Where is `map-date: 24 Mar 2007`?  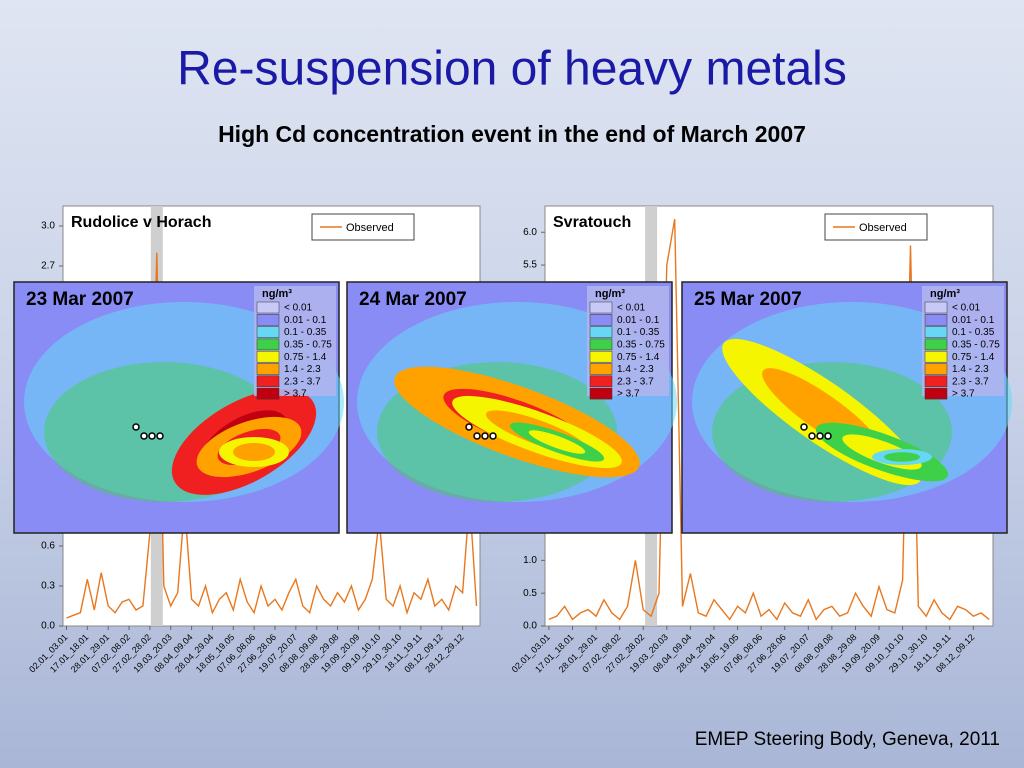
map-date: 24 Mar 2007 is located at coordinates (413, 299).